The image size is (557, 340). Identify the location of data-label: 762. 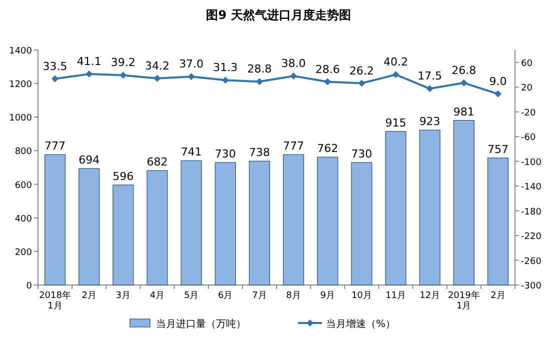
(327, 149).